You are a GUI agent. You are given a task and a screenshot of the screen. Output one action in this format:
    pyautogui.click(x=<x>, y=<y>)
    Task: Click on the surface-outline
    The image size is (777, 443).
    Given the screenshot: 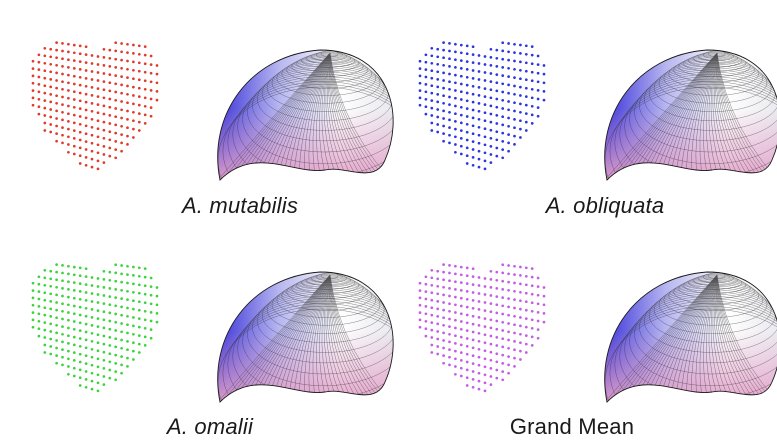 What is the action you would take?
    pyautogui.click(x=305, y=115)
    